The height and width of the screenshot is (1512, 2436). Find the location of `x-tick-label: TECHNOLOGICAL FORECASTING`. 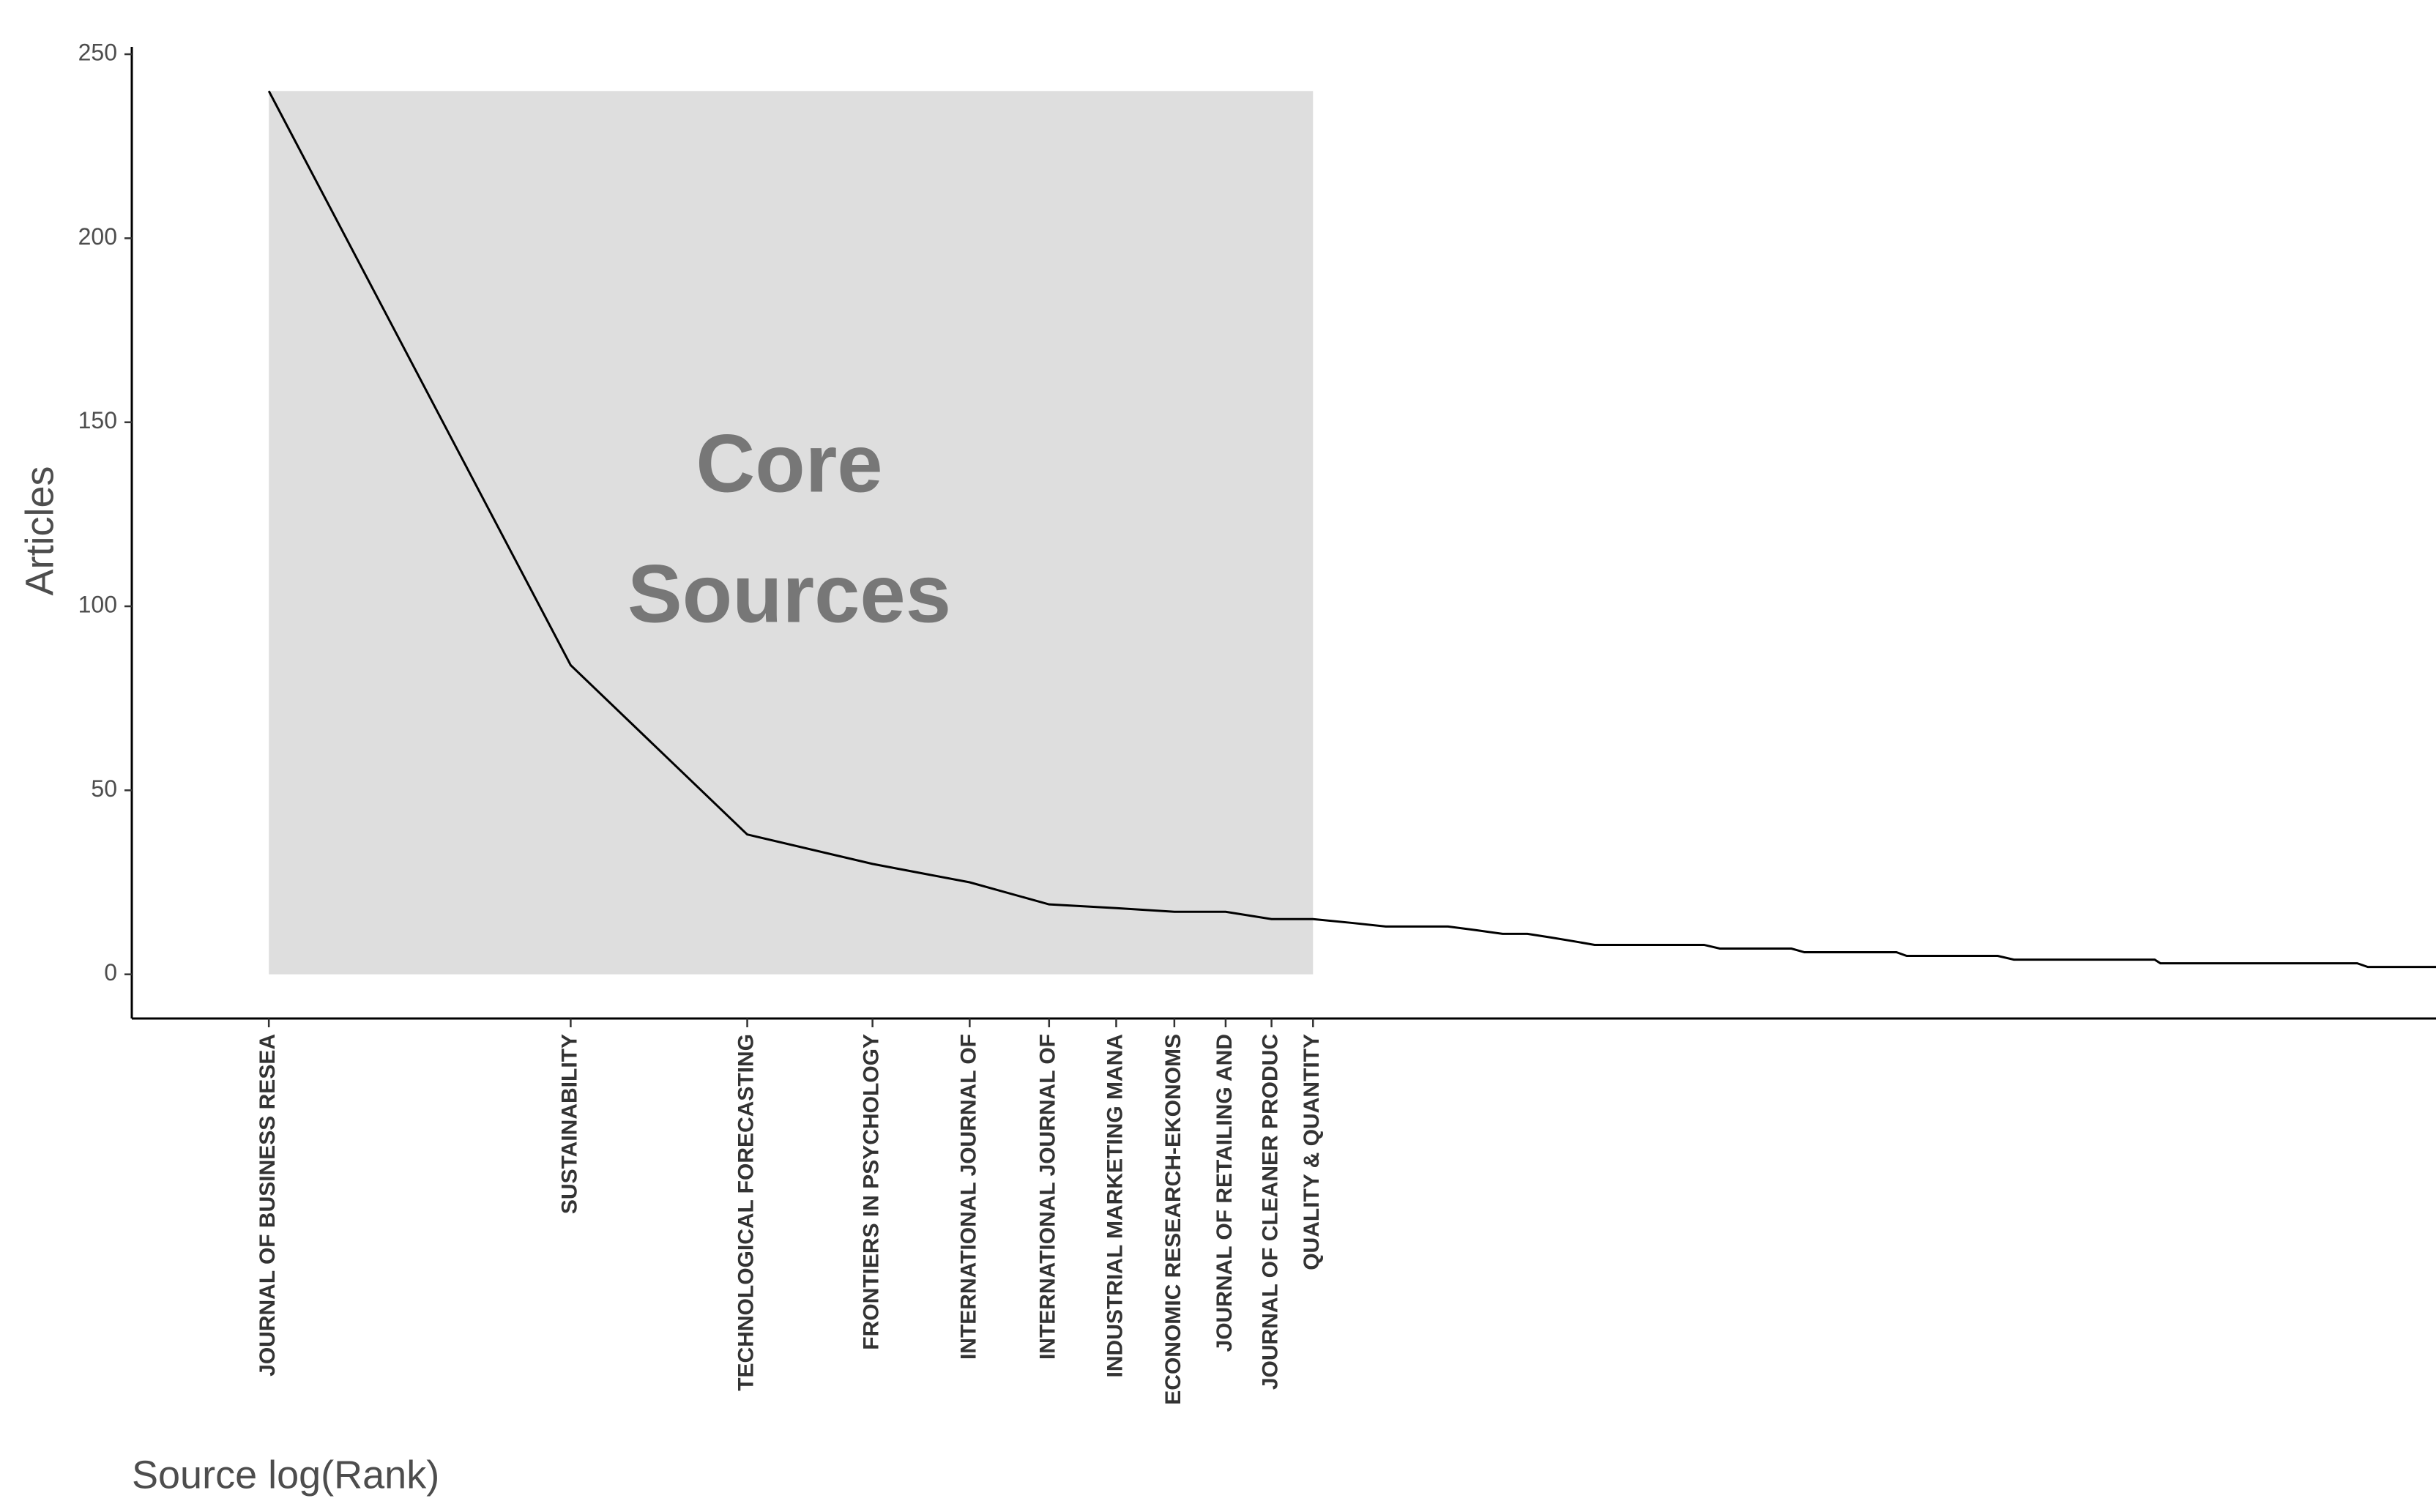

x-tick-label: TECHNOLOGICAL FORECASTING is located at coordinates (746, 1212).